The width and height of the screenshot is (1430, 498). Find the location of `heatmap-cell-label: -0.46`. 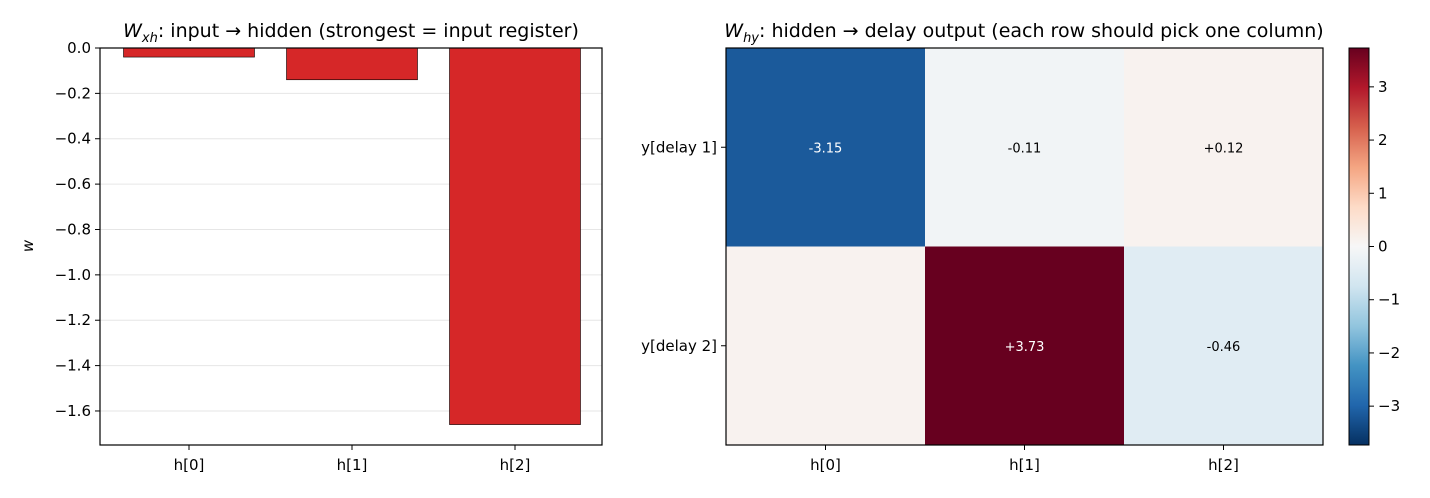

heatmap-cell-label: -0.46 is located at coordinates (1224, 347).